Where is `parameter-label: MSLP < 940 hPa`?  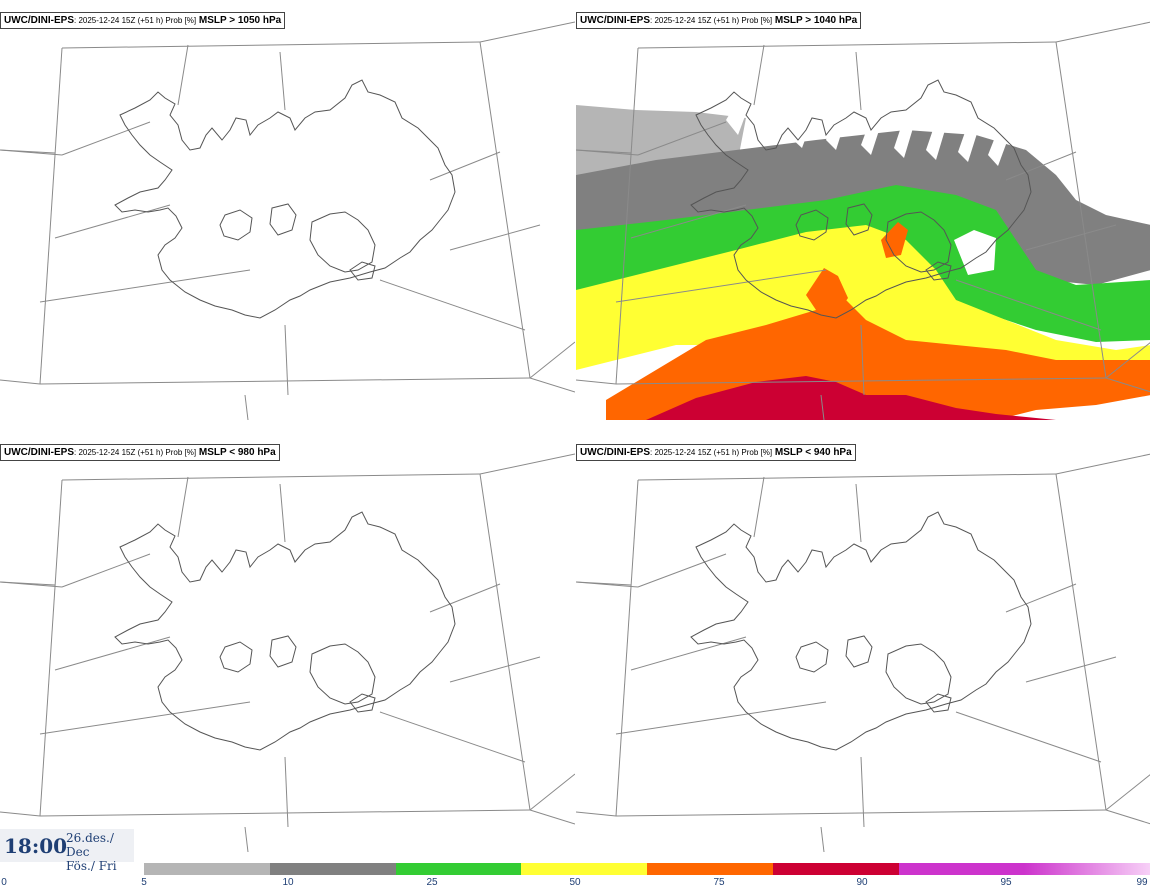 parameter-label: MSLP < 940 hPa is located at coordinates (813, 452).